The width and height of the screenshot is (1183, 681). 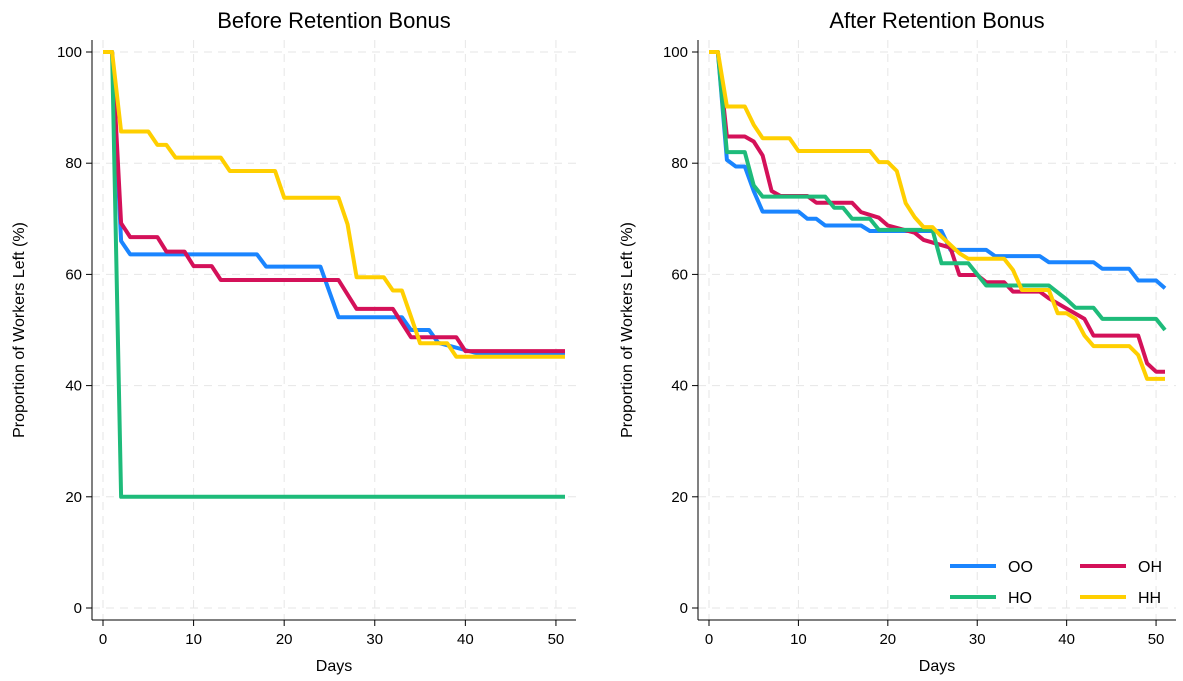 I want to click on legend-label-hh: HH, so click(x=1149, y=598).